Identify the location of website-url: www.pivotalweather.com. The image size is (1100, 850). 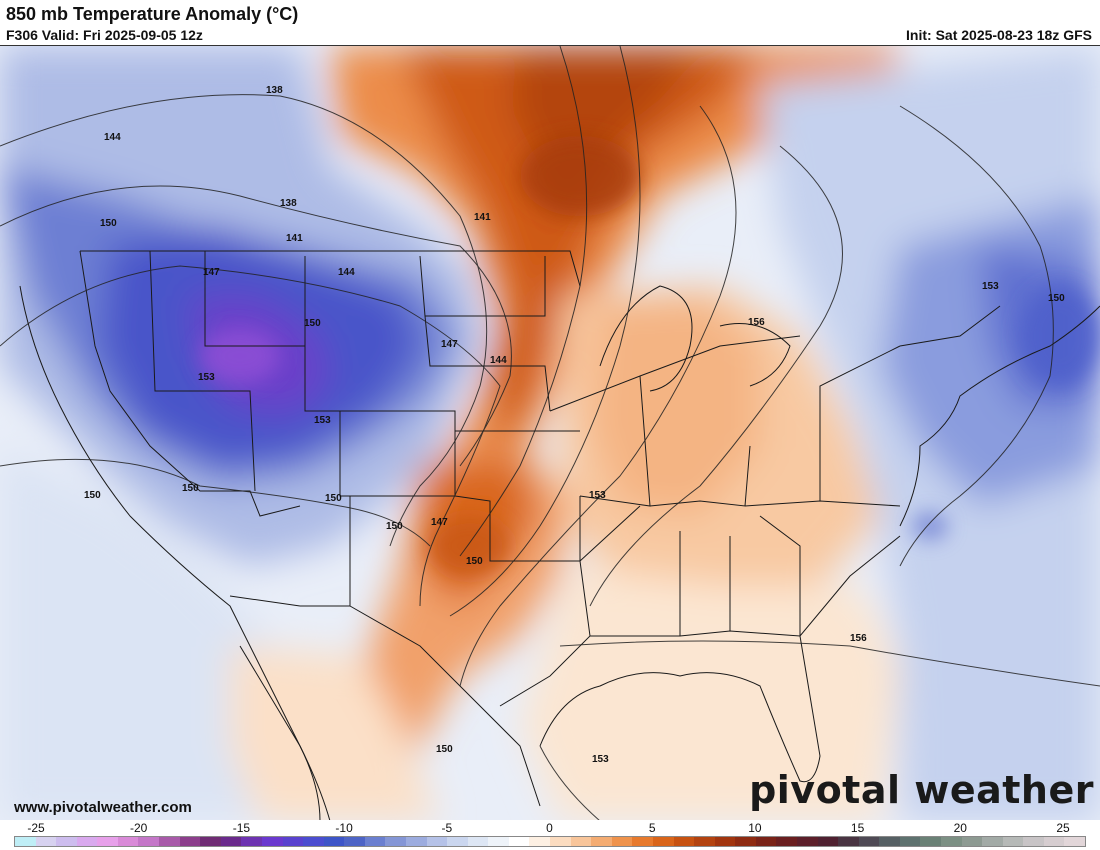
(103, 807).